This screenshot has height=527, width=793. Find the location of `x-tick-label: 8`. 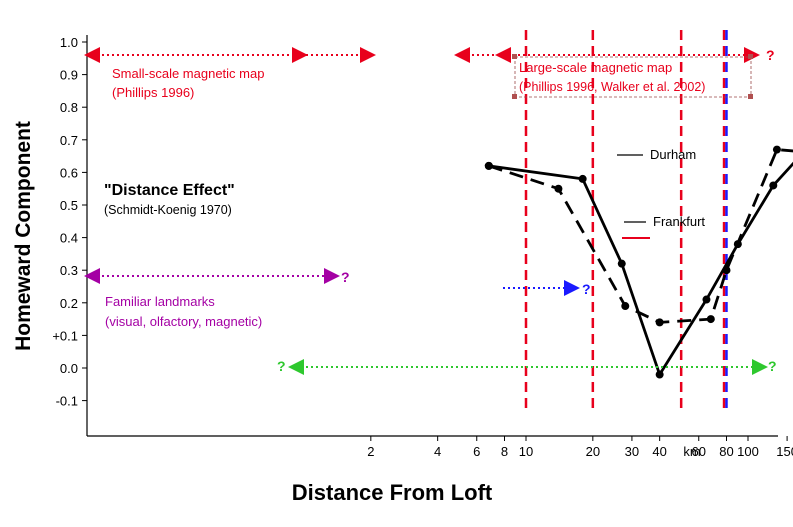

x-tick-label: 8 is located at coordinates (504, 451).